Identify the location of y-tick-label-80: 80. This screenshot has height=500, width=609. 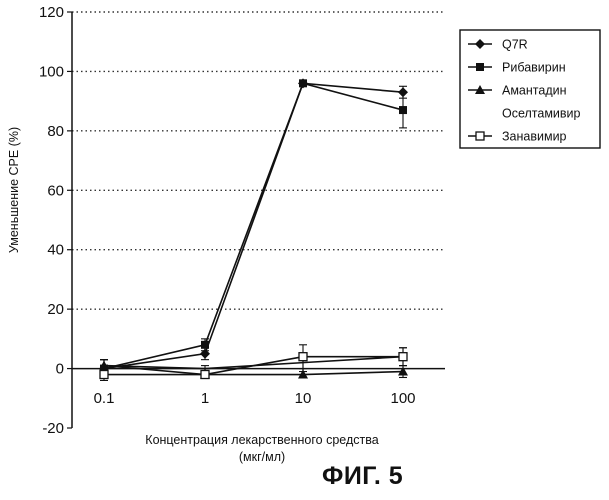
(55, 131).